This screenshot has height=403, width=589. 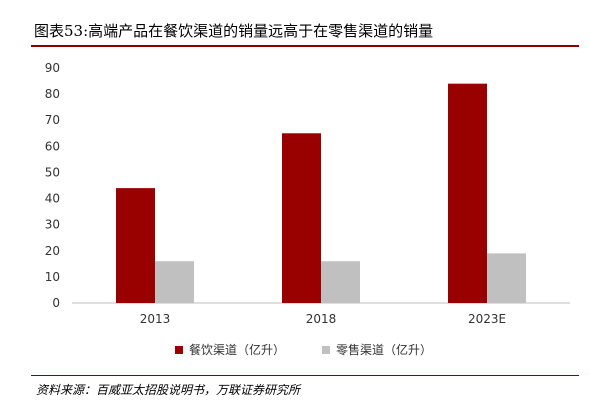 What do you see at coordinates (506, 278) in the screenshot?
I see `bar-series-2-2023e` at bounding box center [506, 278].